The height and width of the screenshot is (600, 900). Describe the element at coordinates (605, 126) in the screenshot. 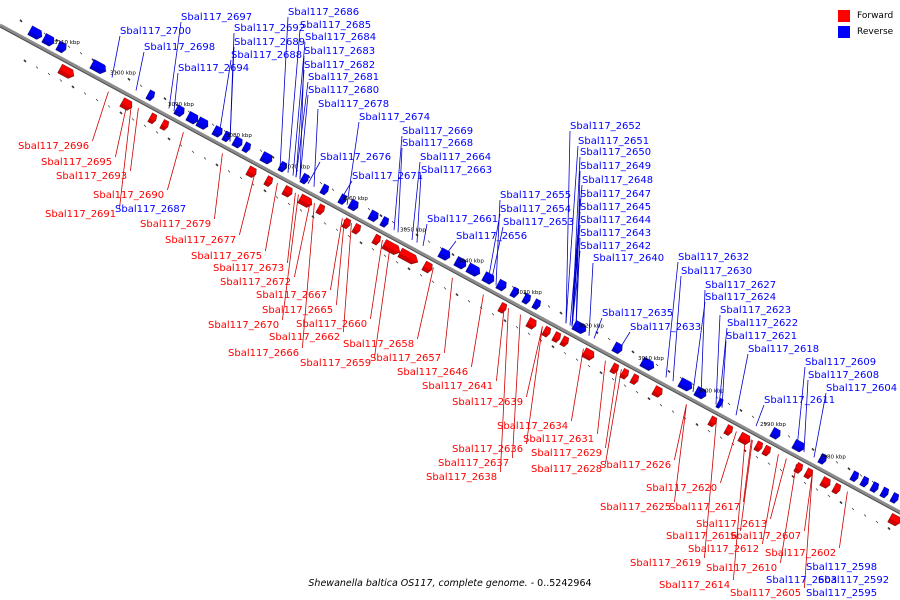

I see `reverse-gene-label: Sbal117_2652` at that location.